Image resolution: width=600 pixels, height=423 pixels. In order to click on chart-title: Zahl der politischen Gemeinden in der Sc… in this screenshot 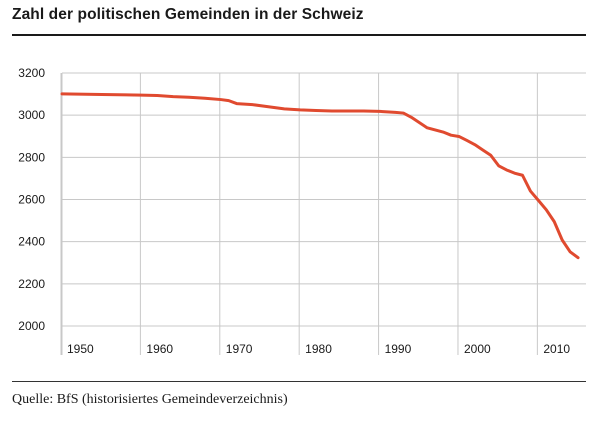, I will do `click(188, 14)`.